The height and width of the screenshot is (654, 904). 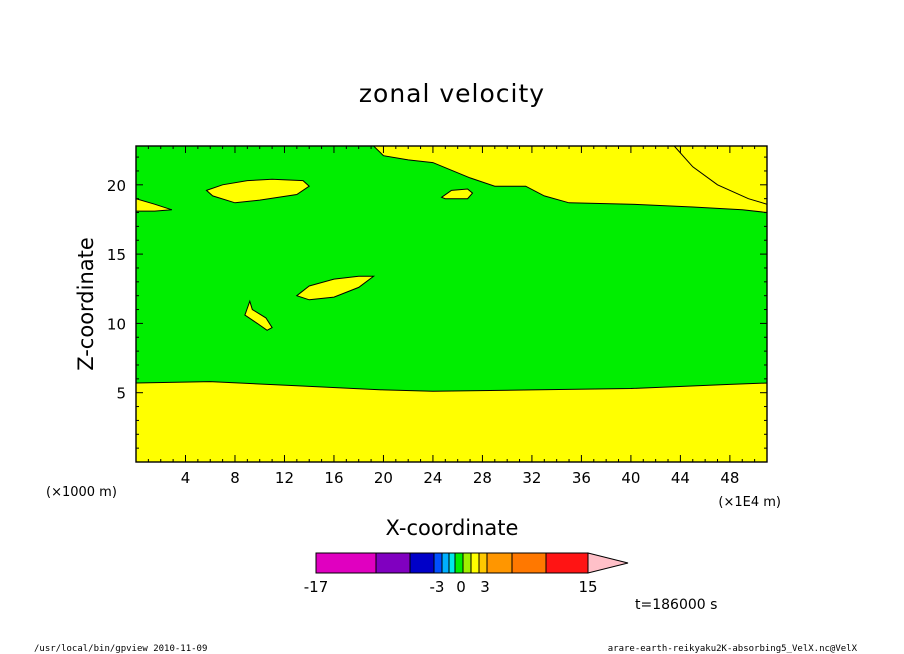 I want to click on chart-title: zonal velocity, so click(x=452, y=93).